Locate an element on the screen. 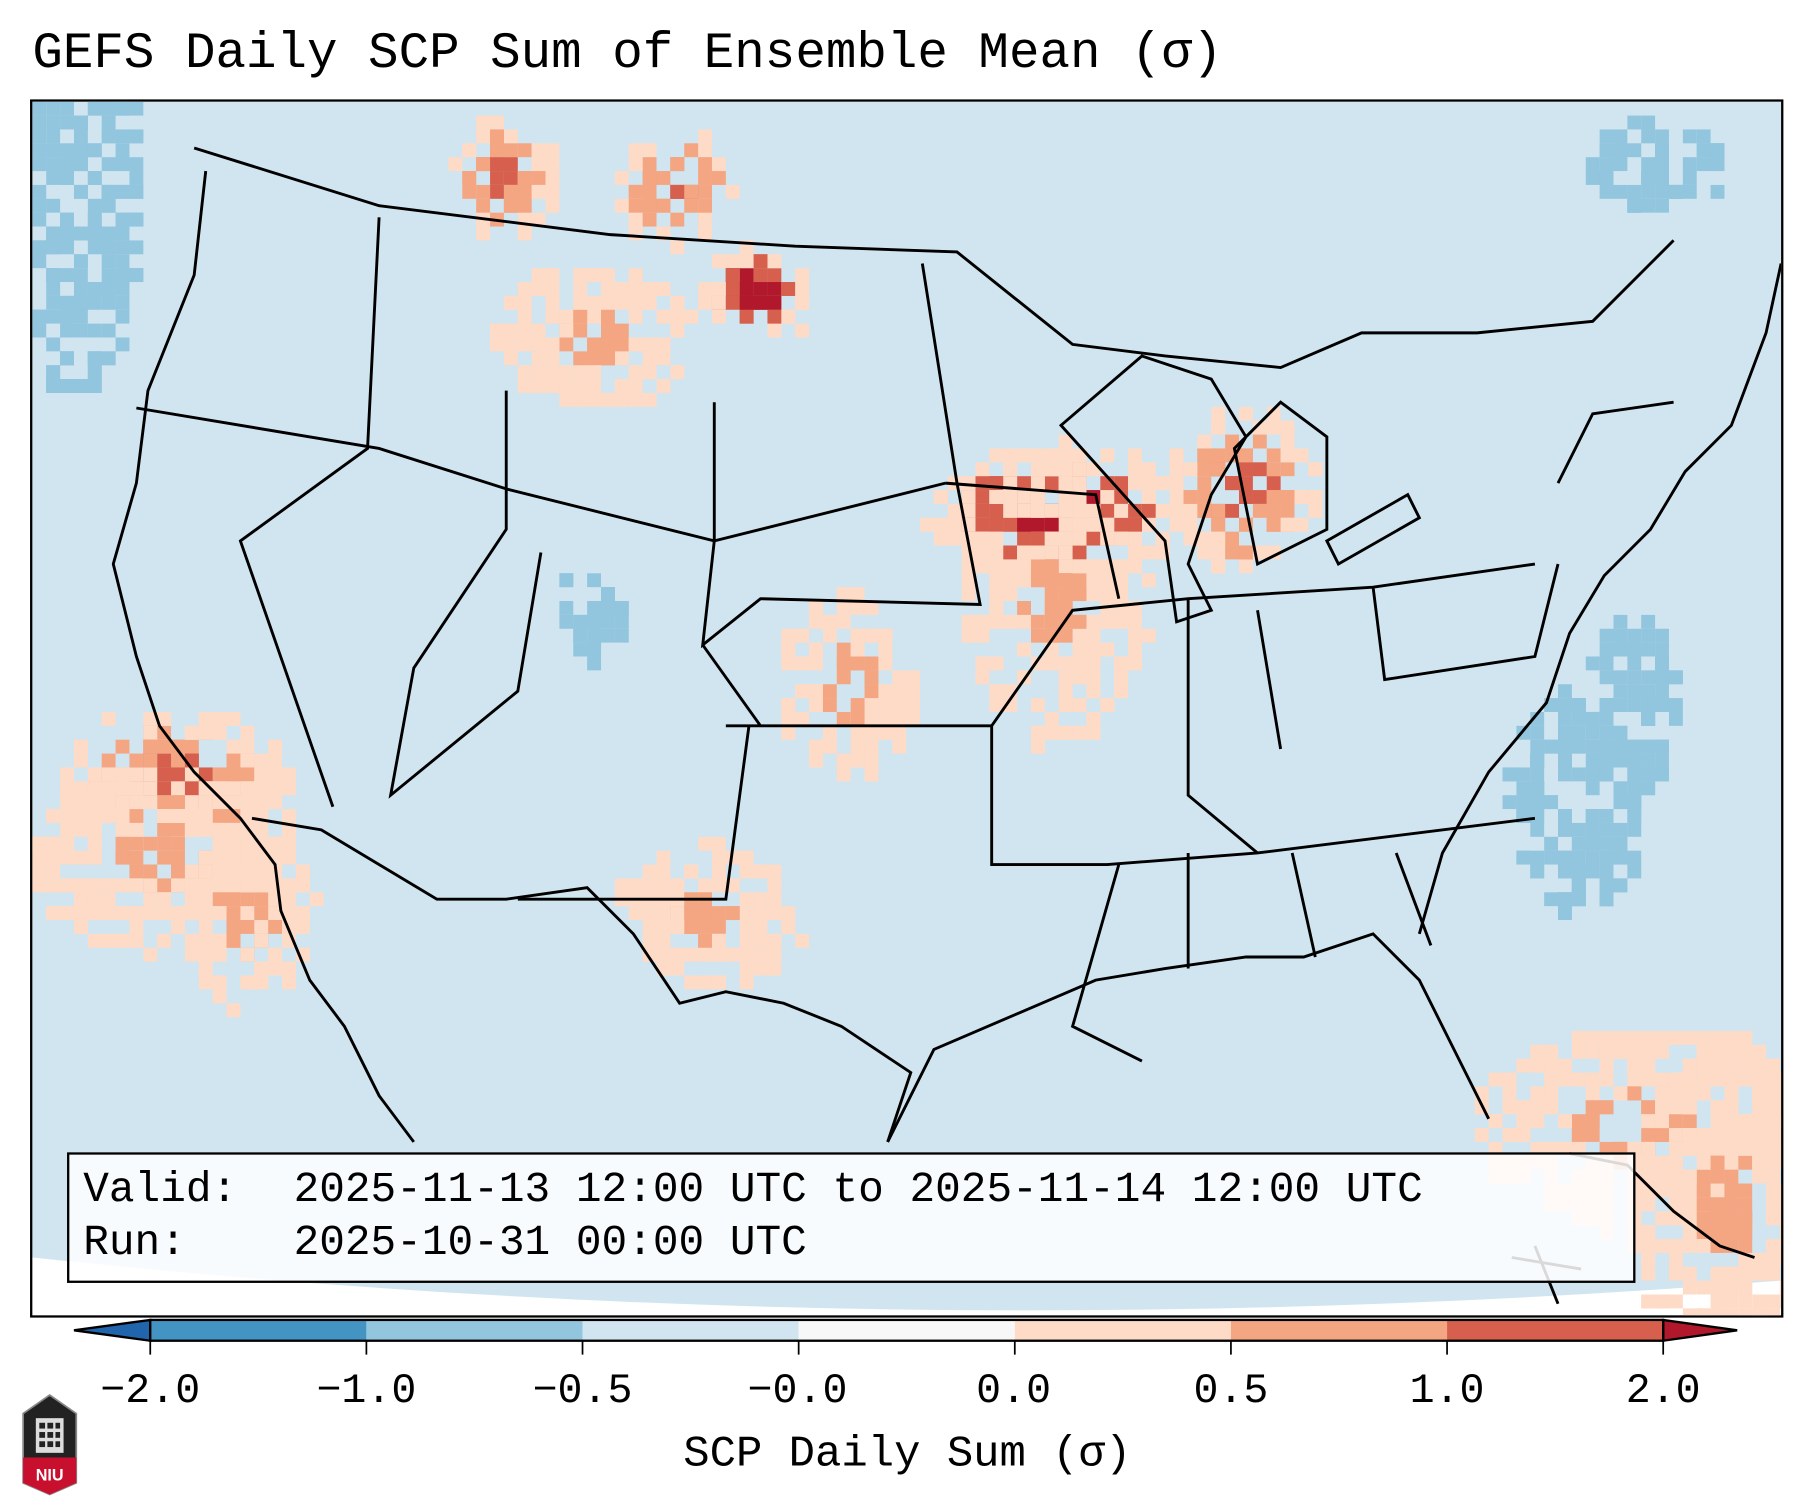  coastline-west is located at coordinates (263, 656).